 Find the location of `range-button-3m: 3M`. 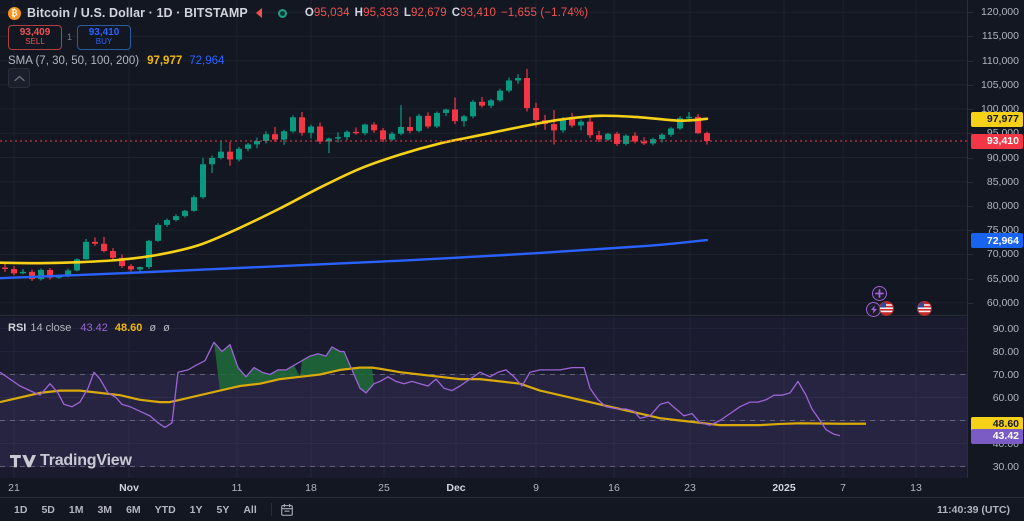

range-button-3m: 3M is located at coordinates (105, 509).